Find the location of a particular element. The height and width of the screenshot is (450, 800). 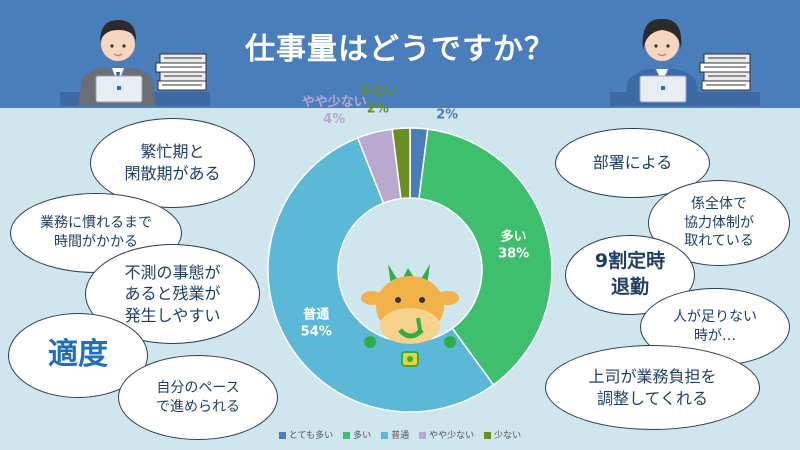

comment-bubble: 不測の事態が あると残業が 発生しやすい is located at coordinates (172, 294).